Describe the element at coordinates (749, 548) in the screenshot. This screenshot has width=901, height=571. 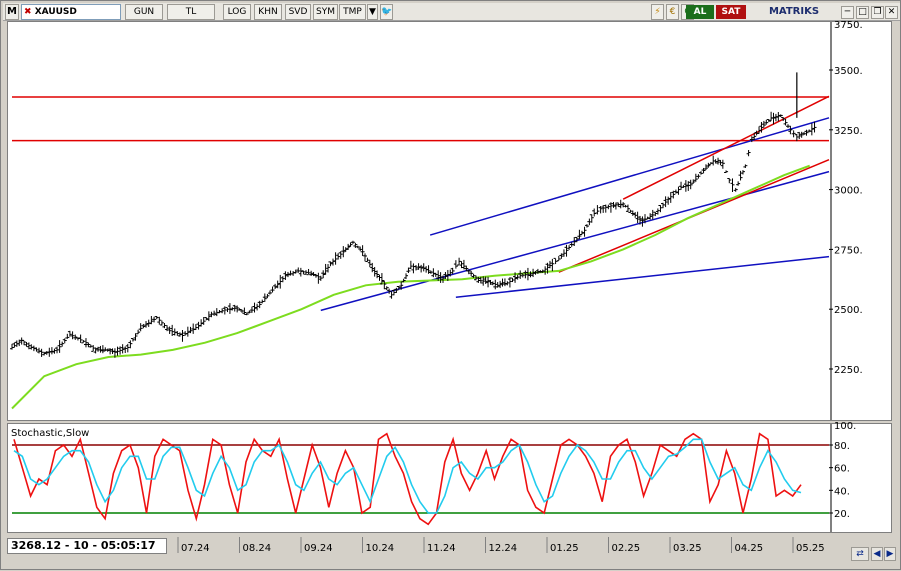
I see `date-axis-tick-label: 04.25` at that location.